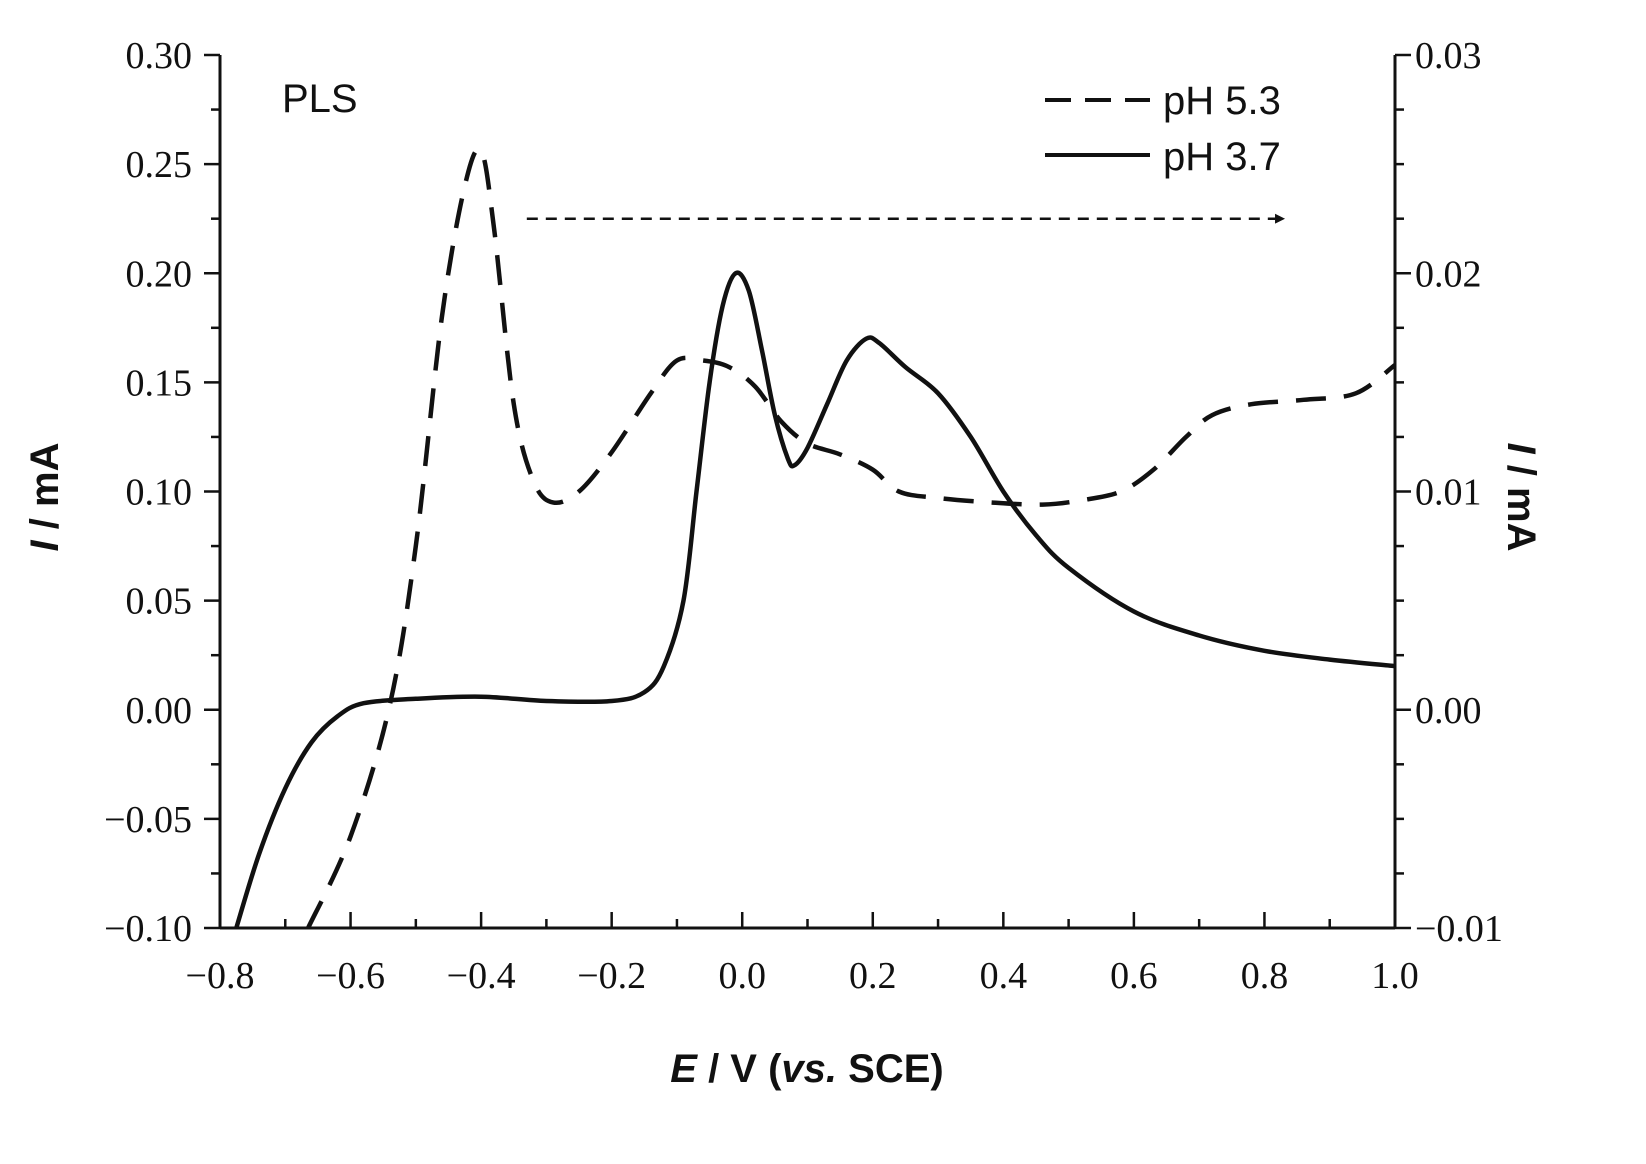 This screenshot has width=1646, height=1164. What do you see at coordinates (1521, 497) in the screenshot?
I see `y-axis-right-title: I / mA` at bounding box center [1521, 497].